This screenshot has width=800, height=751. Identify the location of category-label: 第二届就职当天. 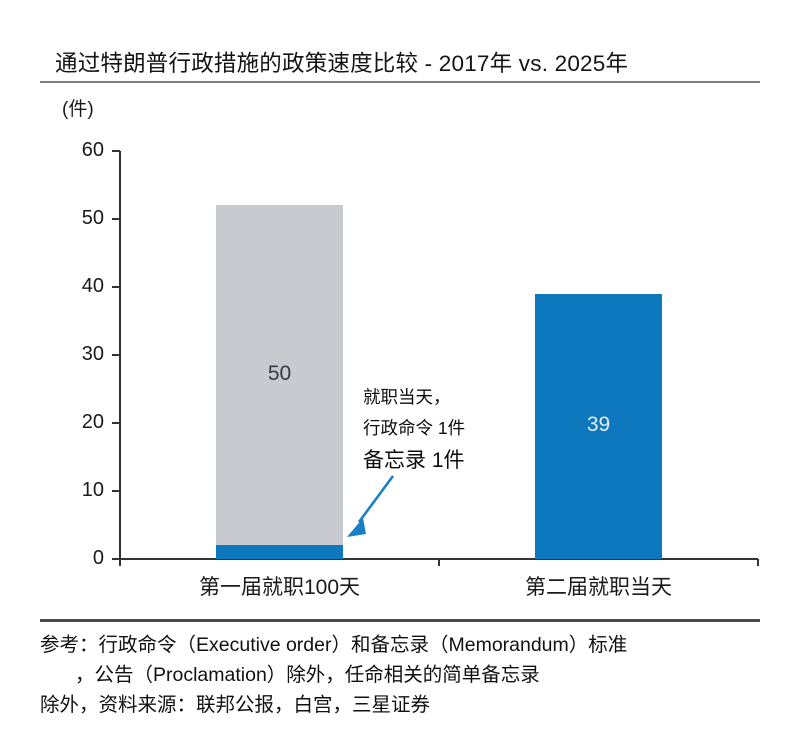
(598, 587).